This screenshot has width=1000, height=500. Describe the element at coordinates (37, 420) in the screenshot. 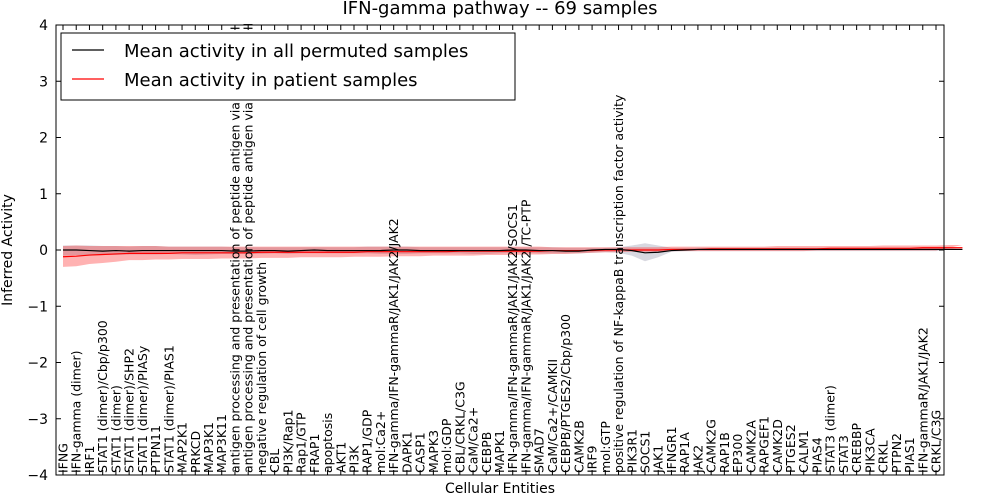

I see `y-tick-label: −3` at that location.